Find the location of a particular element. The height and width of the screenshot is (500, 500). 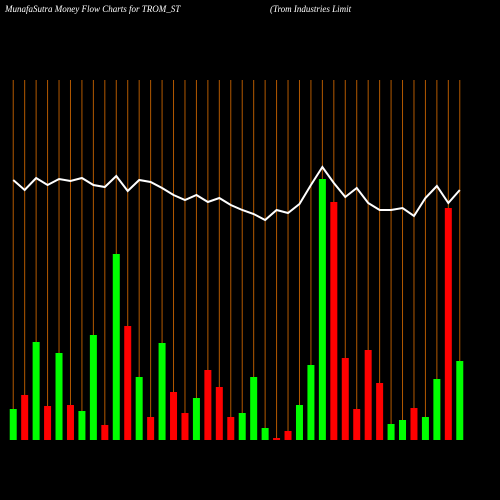

line is located at coordinates (236, 193).